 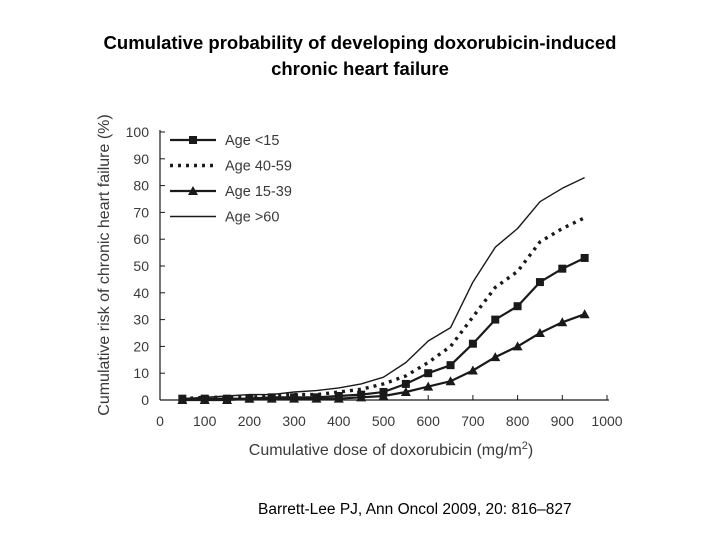 What do you see at coordinates (360, 68) in the screenshot?
I see `slide-title-line-2: chronic heart failure` at bounding box center [360, 68].